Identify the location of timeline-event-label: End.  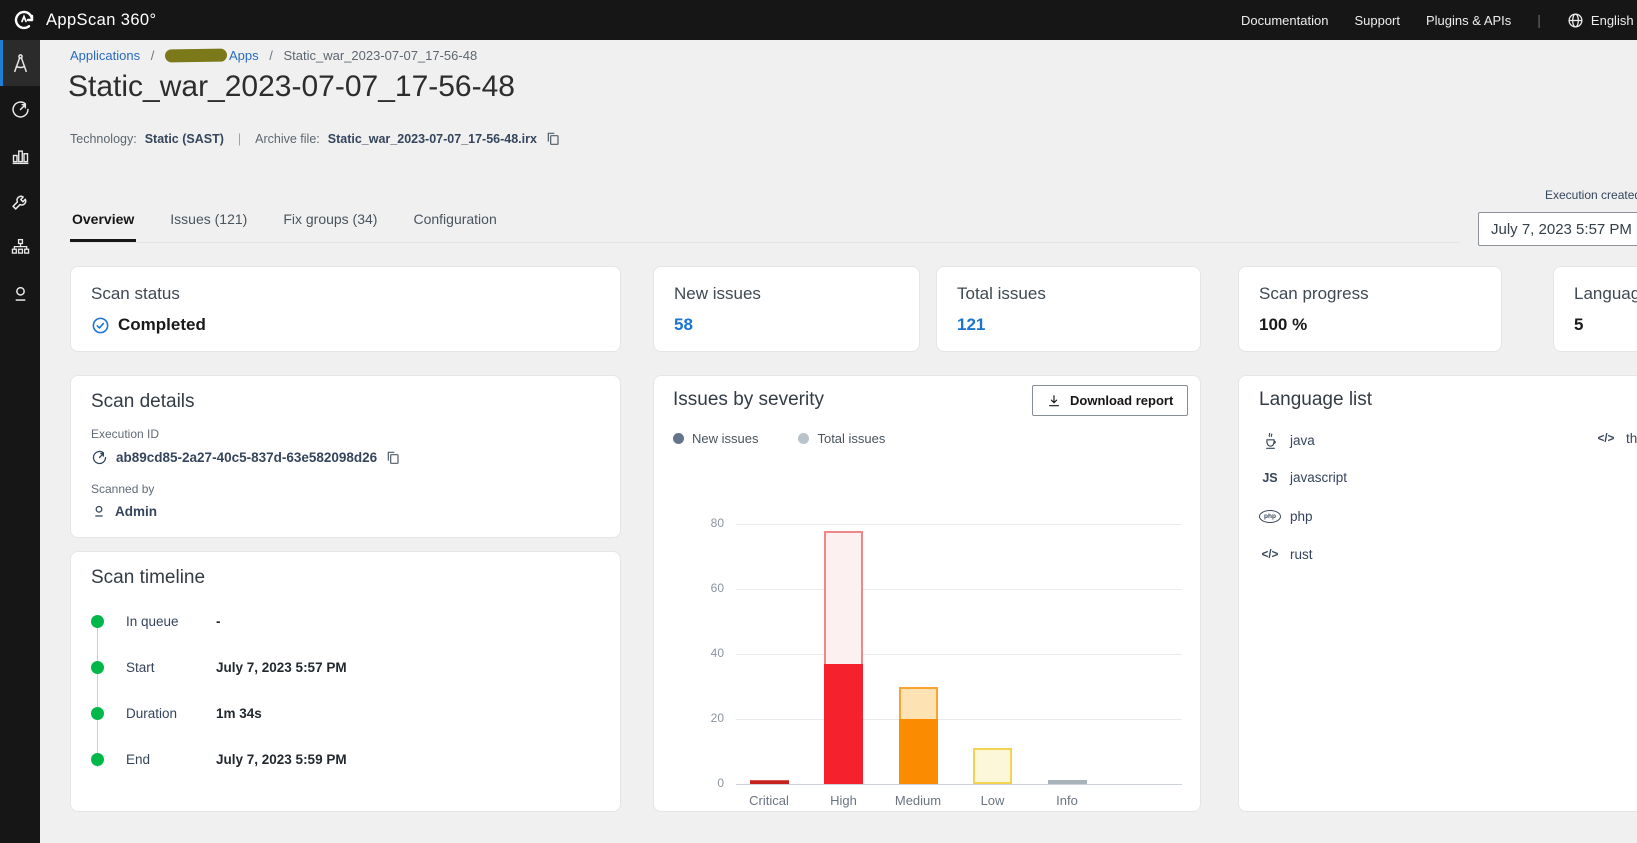
(138, 759).